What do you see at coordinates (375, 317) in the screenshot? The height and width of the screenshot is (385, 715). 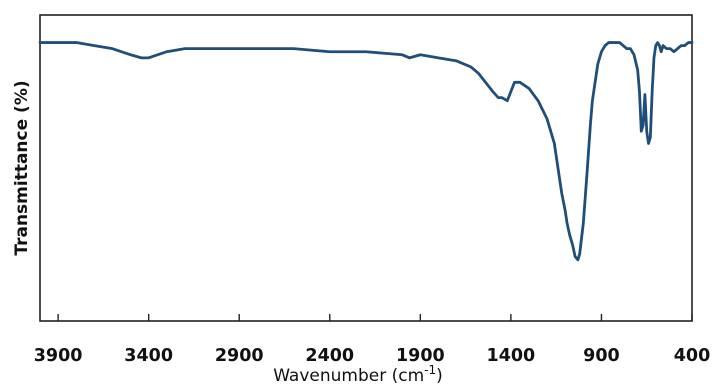 I see `x-ticks` at bounding box center [375, 317].